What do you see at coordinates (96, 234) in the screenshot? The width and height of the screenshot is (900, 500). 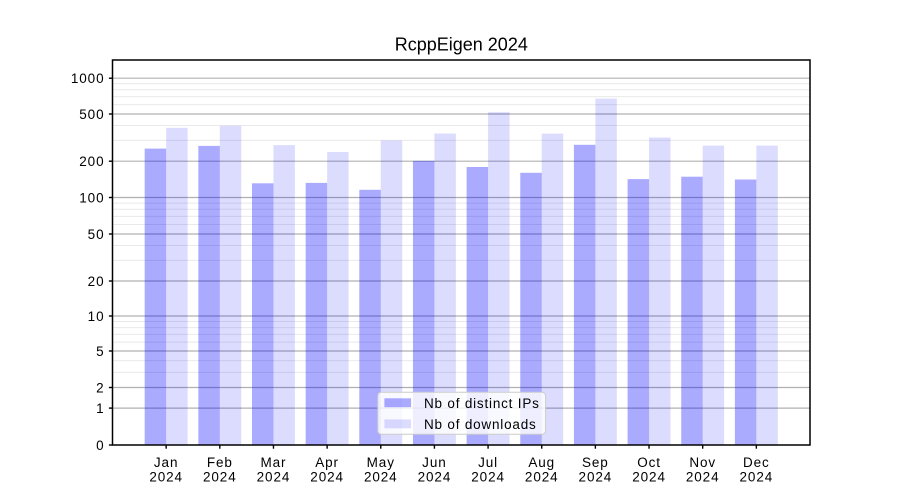 I see `svg-text: 50` at bounding box center [96, 234].